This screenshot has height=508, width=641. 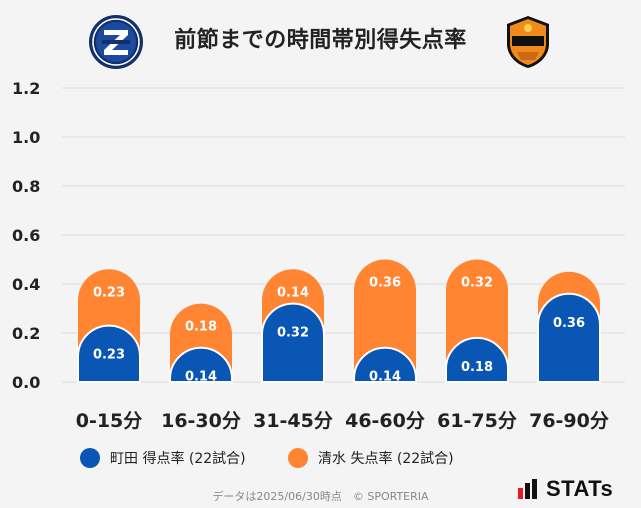 I want to click on legend-item-0: 町田 得点率 (22試合), so click(x=163, y=458).